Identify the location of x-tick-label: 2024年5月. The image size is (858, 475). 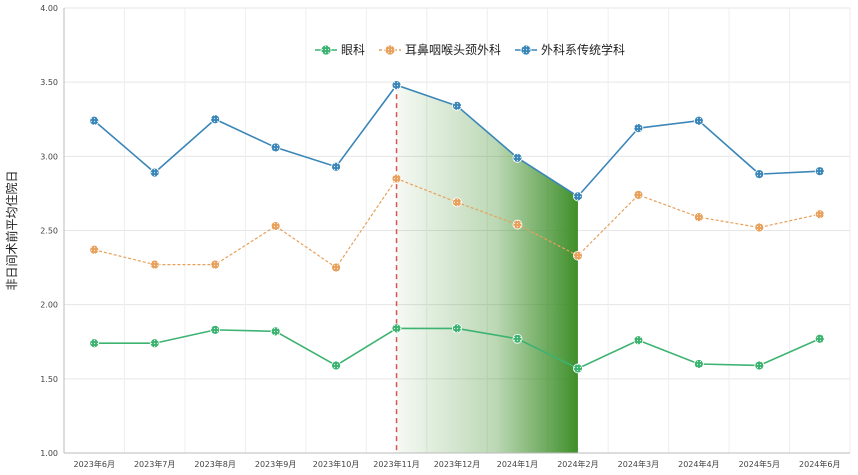
(759, 464).